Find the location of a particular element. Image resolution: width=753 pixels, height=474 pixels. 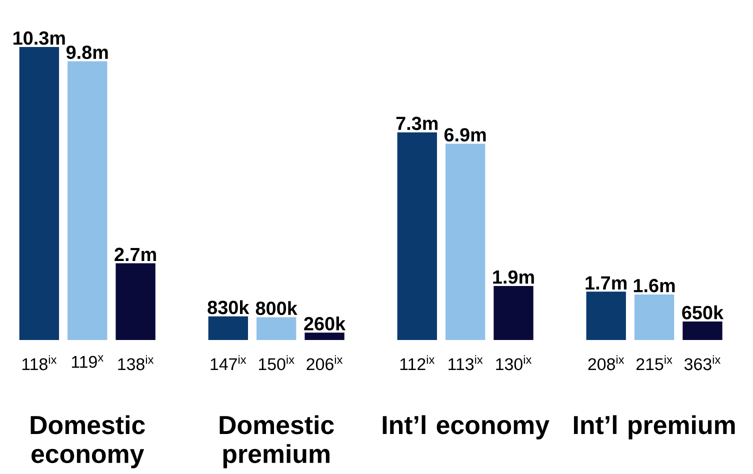

data-label: 650k is located at coordinates (703, 312).